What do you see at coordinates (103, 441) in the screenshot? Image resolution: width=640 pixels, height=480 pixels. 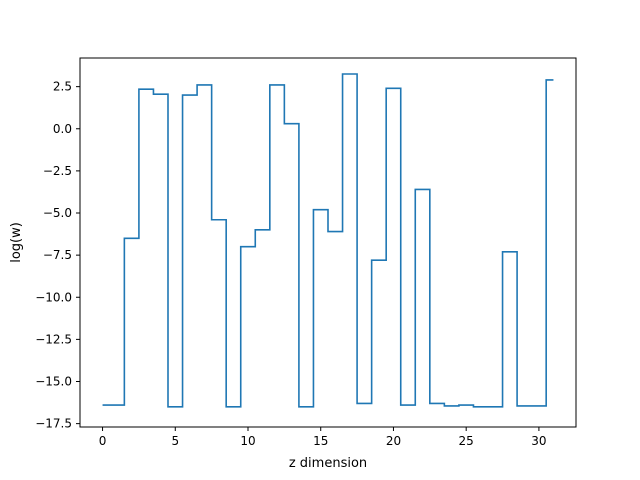 I see `x-tick-label: 0` at bounding box center [103, 441].